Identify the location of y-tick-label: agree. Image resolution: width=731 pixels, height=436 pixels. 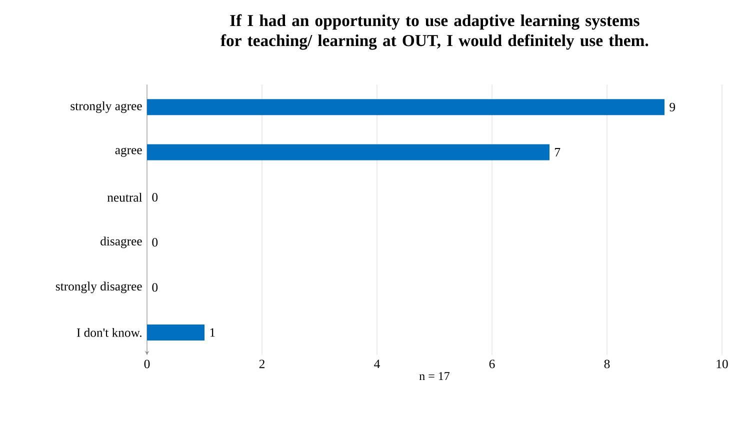
(128, 152).